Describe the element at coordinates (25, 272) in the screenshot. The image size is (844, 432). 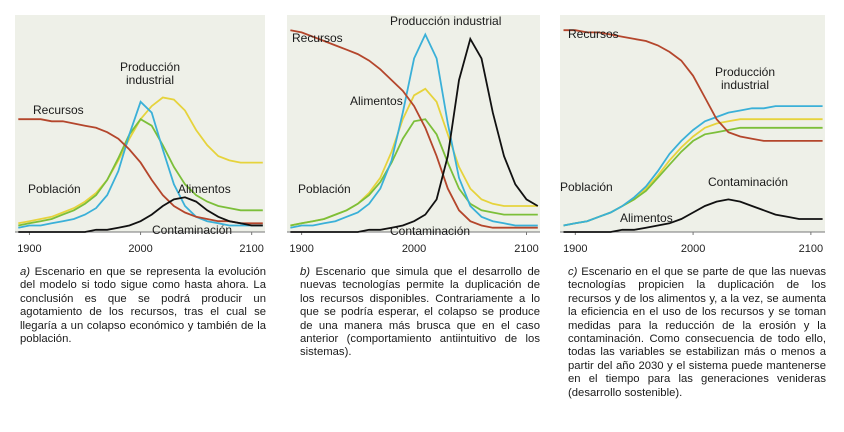
I see `caption-label: a)` at that location.